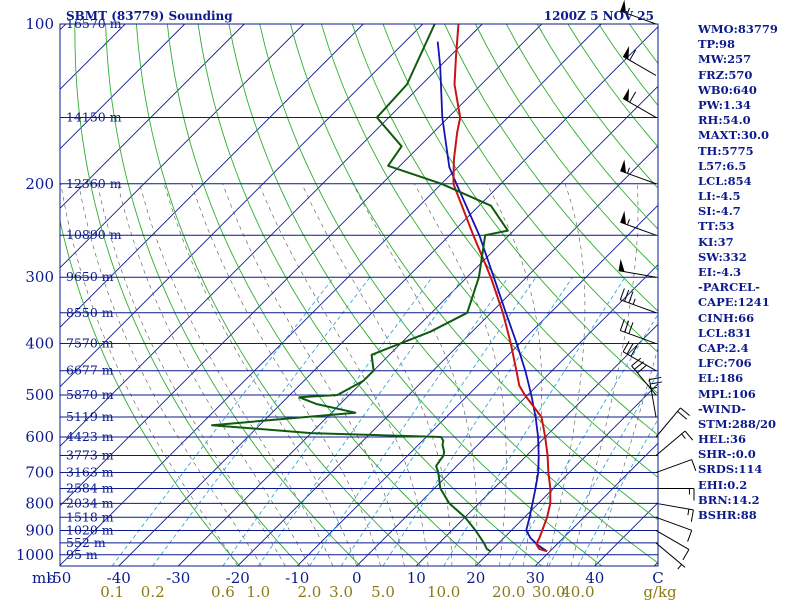  What do you see at coordinates (39, 344) in the screenshot?
I see `pressure-tick-label: 400` at bounding box center [39, 344].